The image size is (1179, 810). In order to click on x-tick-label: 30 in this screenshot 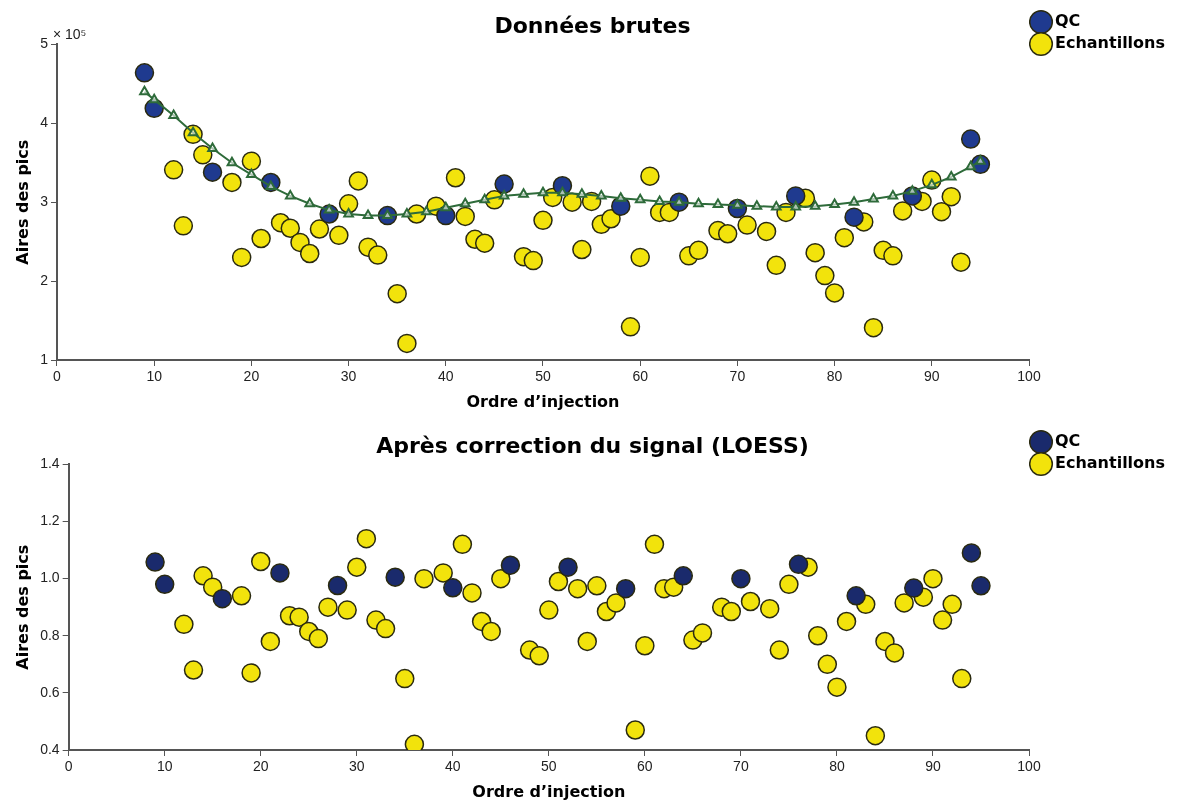, I will do `click(348, 376)`.